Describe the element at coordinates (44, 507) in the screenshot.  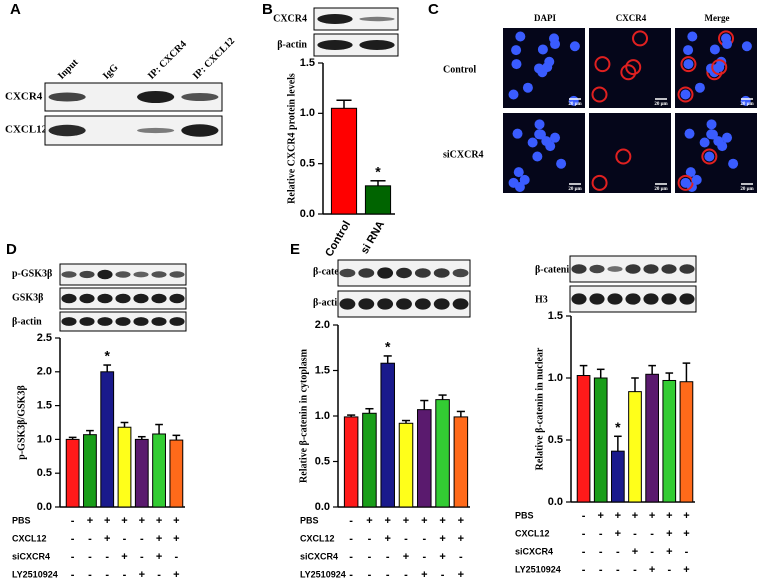
I see `y-tick-label: 0.0` at that location.